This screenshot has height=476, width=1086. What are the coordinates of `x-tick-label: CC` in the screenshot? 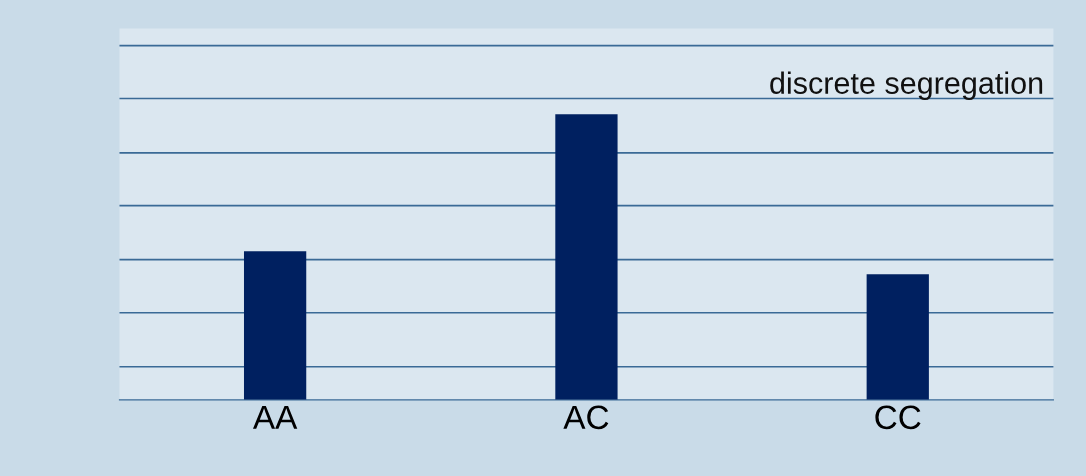 It's located at (898, 417).